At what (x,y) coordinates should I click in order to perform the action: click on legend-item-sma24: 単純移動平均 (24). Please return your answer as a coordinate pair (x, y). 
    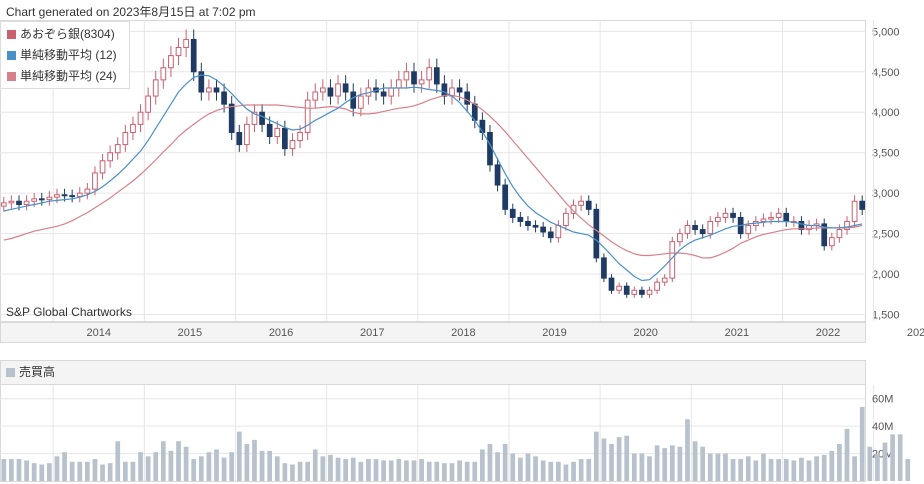
    Looking at the image, I should click on (62, 75).